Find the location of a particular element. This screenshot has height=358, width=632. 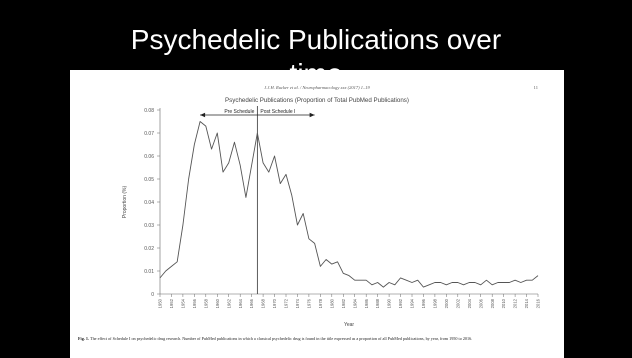

x-tick-label: 2000 is located at coordinates (446, 303).